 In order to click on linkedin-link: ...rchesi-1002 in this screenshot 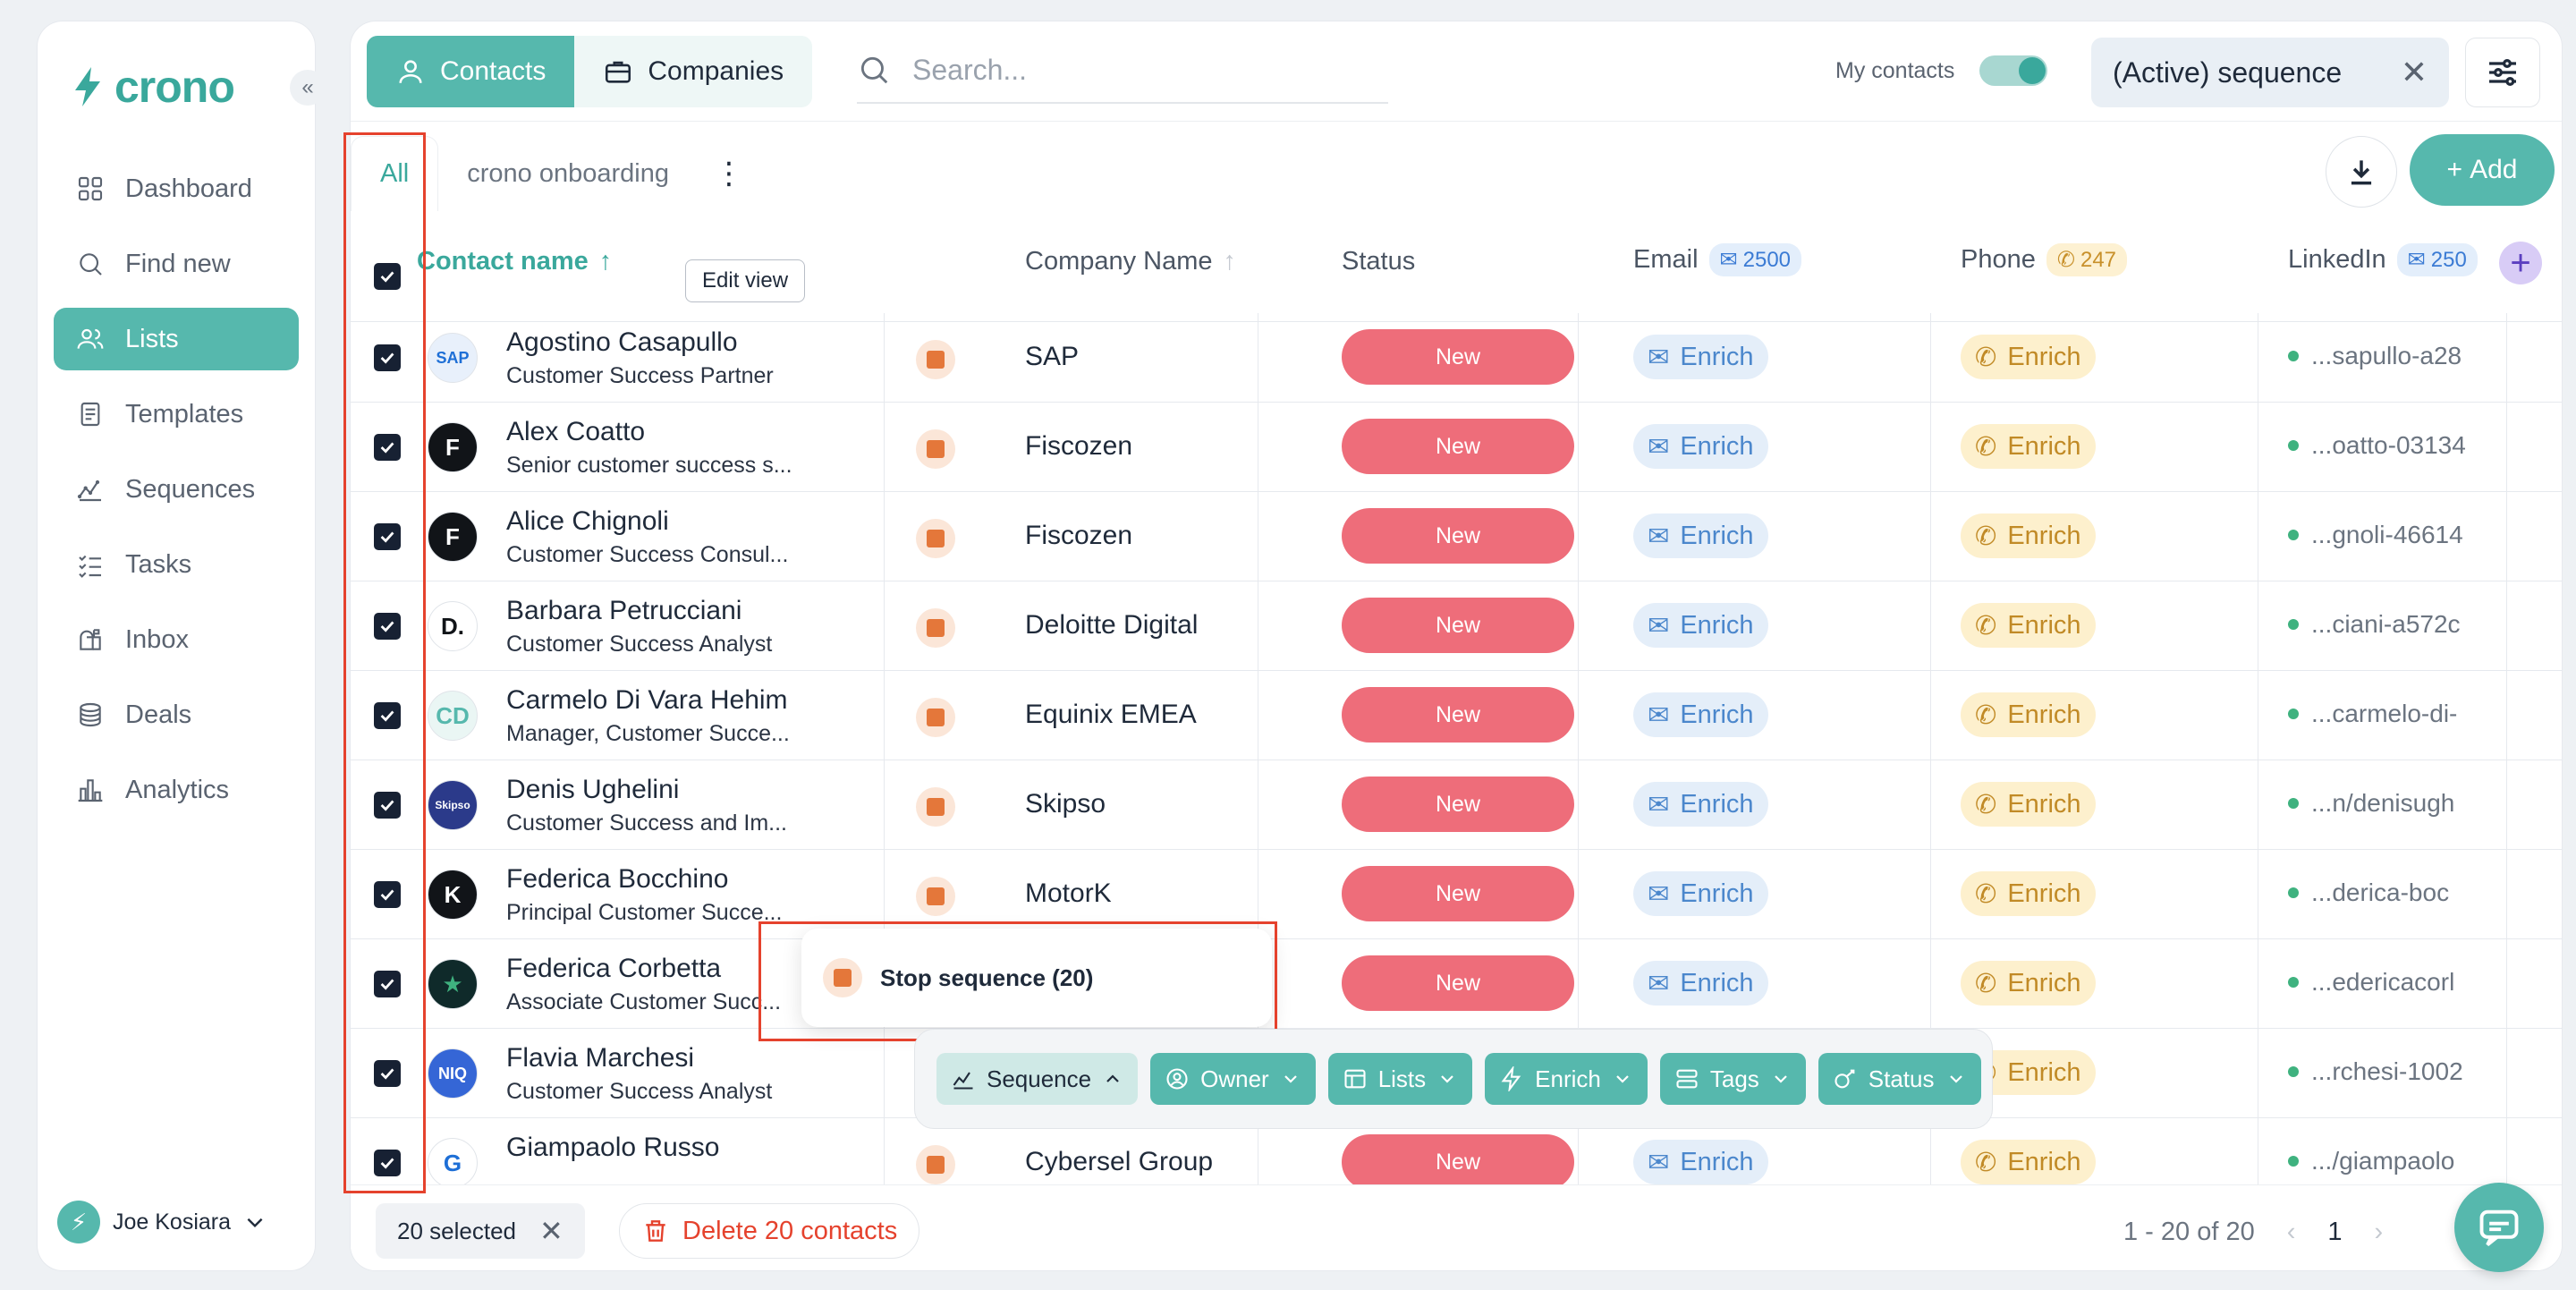, I will do `click(2395, 1071)`.